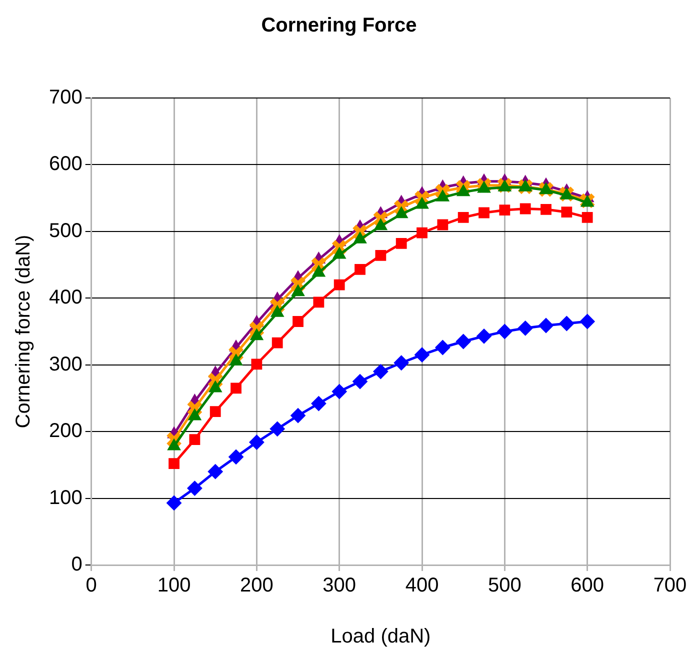 Image resolution: width=692 pixels, height=661 pixels. I want to click on y-tick-label: 100, so click(65, 497).